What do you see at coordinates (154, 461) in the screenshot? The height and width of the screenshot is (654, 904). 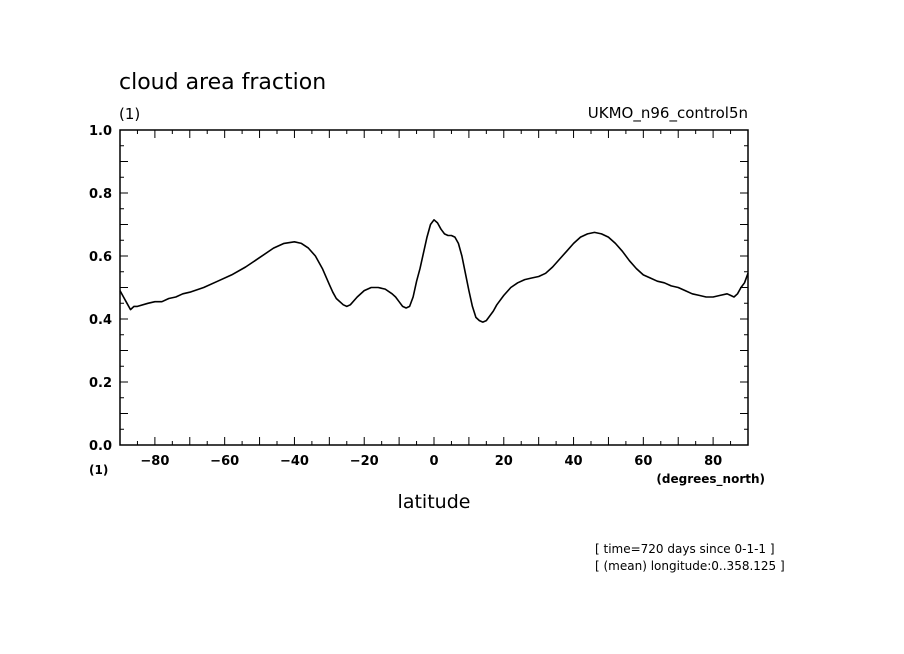 I see `x-tick-label: −80` at bounding box center [154, 461].